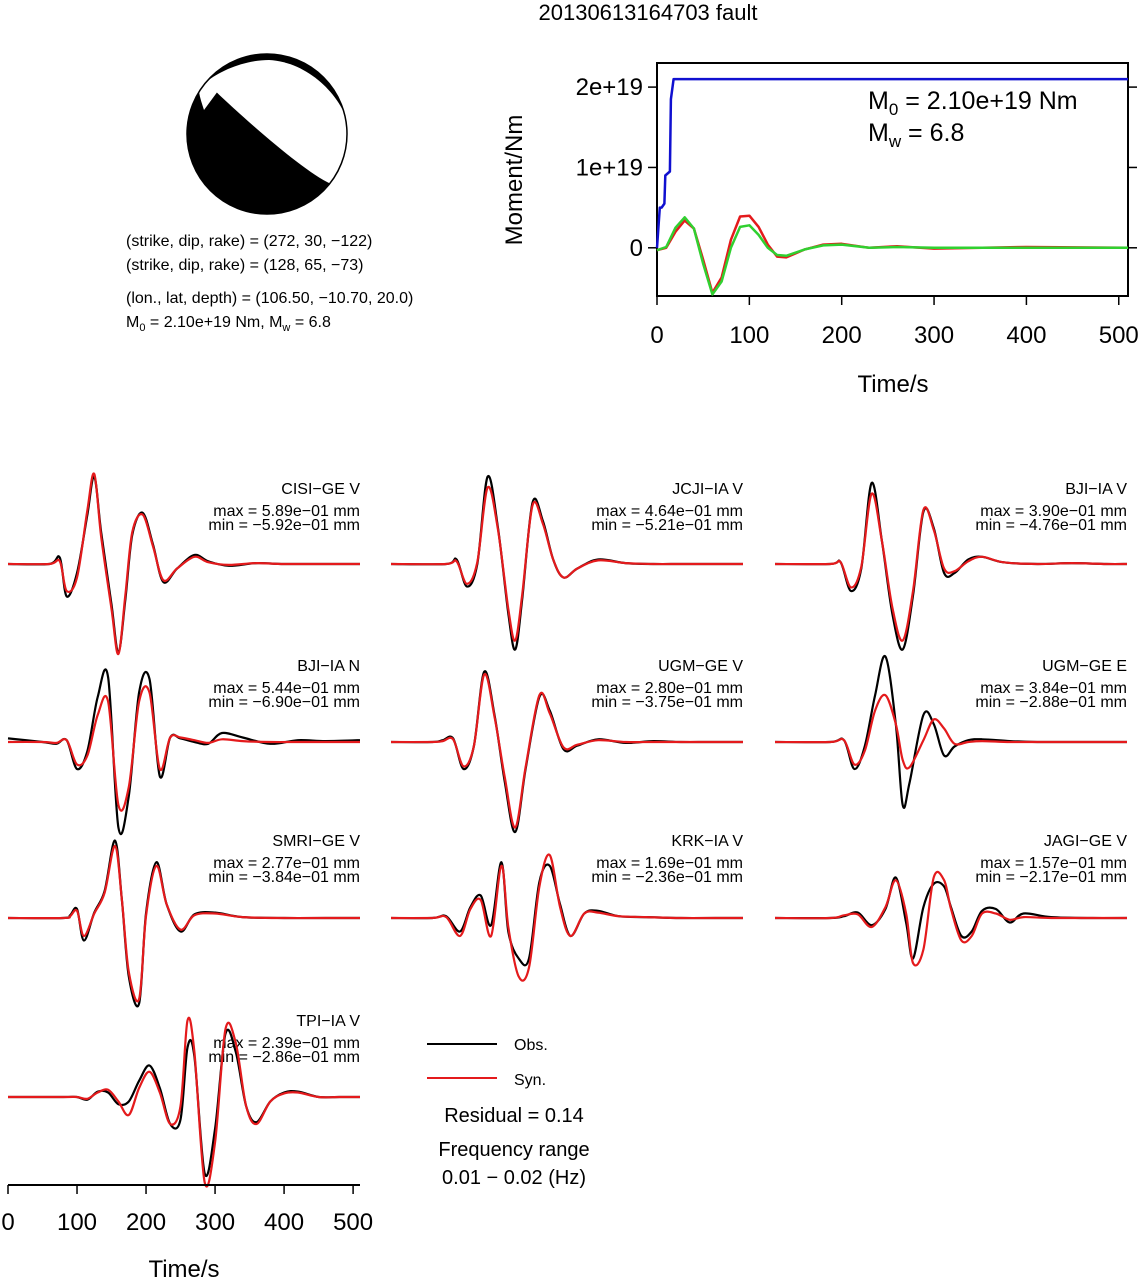 The width and height of the screenshot is (1143, 1280). Describe the element at coordinates (514, 1116) in the screenshot. I see `residual-text: Residual = 0.14` at that location.